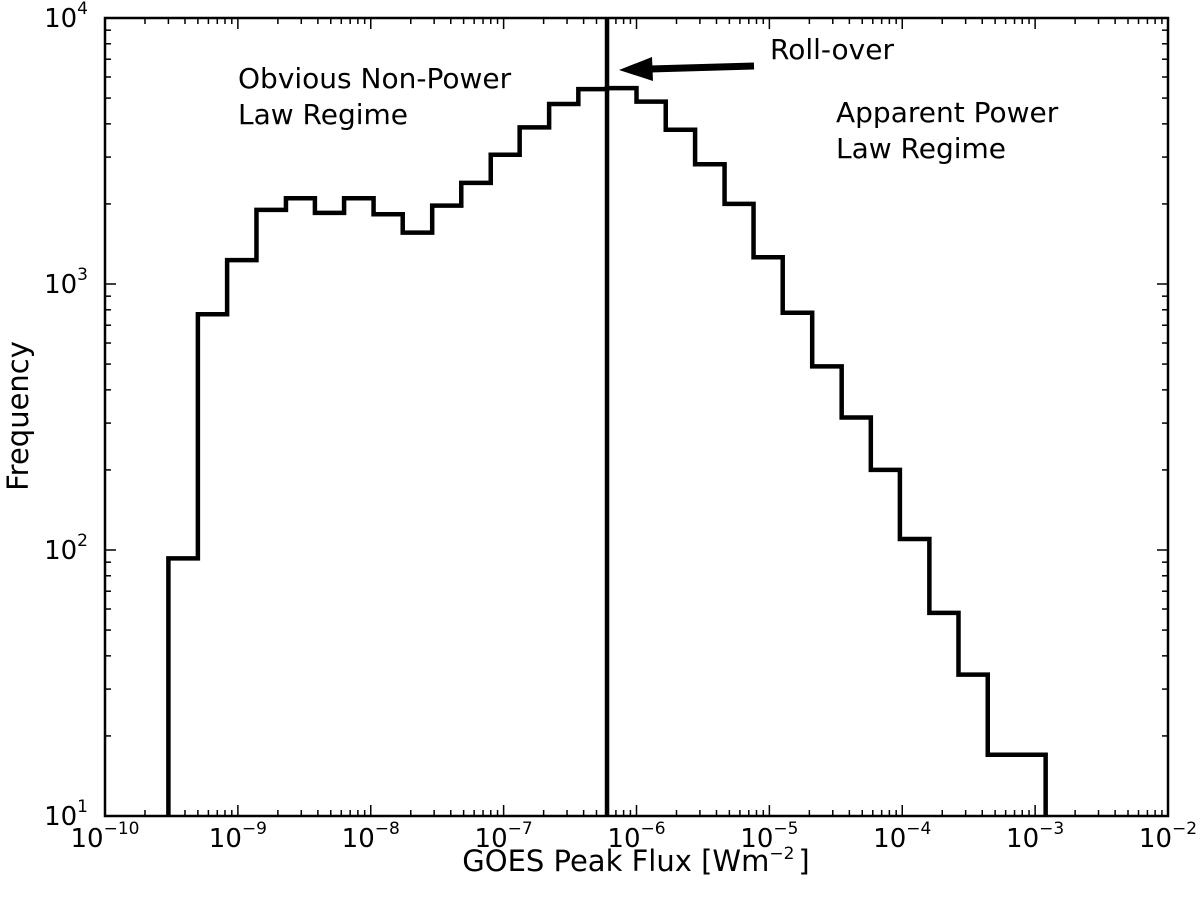 This screenshot has width=1200, height=903. I want to click on annotation-power-law-line2: Law Regime, so click(921, 148).